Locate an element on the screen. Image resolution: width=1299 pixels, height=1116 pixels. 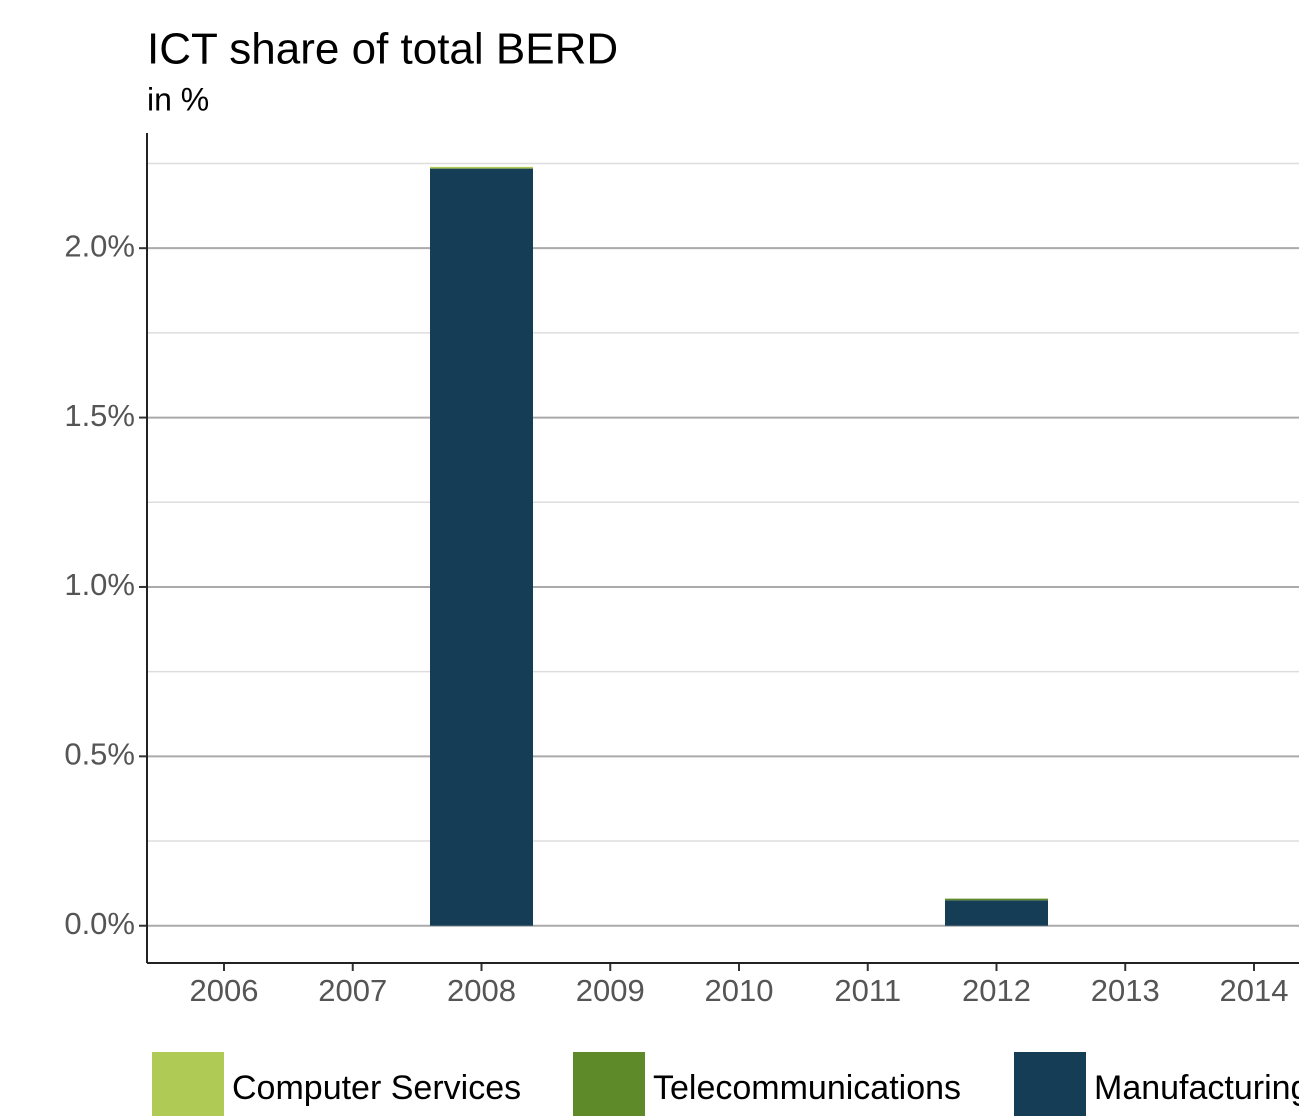
chart-title: ICT share of total BERD is located at coordinates (382, 49).